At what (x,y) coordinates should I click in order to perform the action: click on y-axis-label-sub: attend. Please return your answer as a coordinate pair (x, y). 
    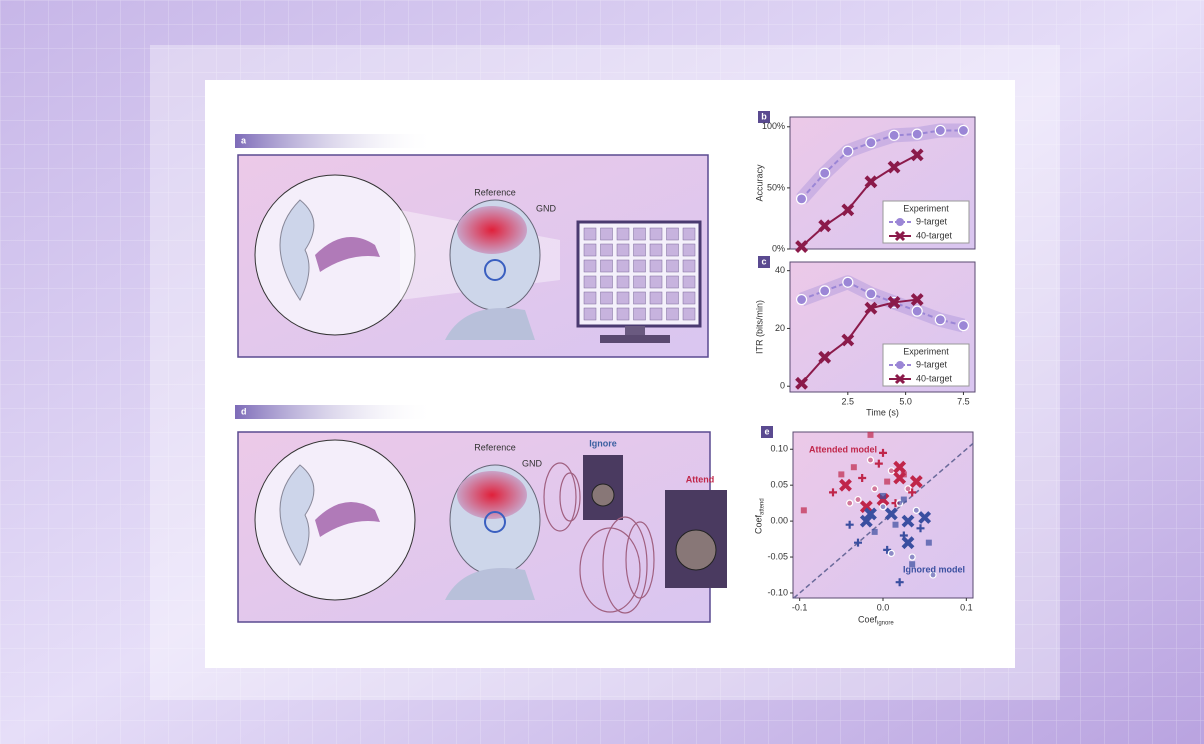
    Looking at the image, I should click on (763, 506).